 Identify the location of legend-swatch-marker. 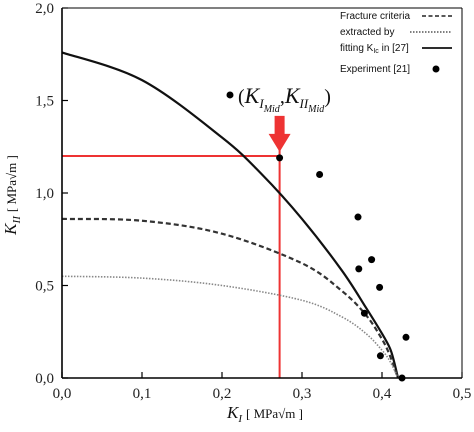
(436, 69).